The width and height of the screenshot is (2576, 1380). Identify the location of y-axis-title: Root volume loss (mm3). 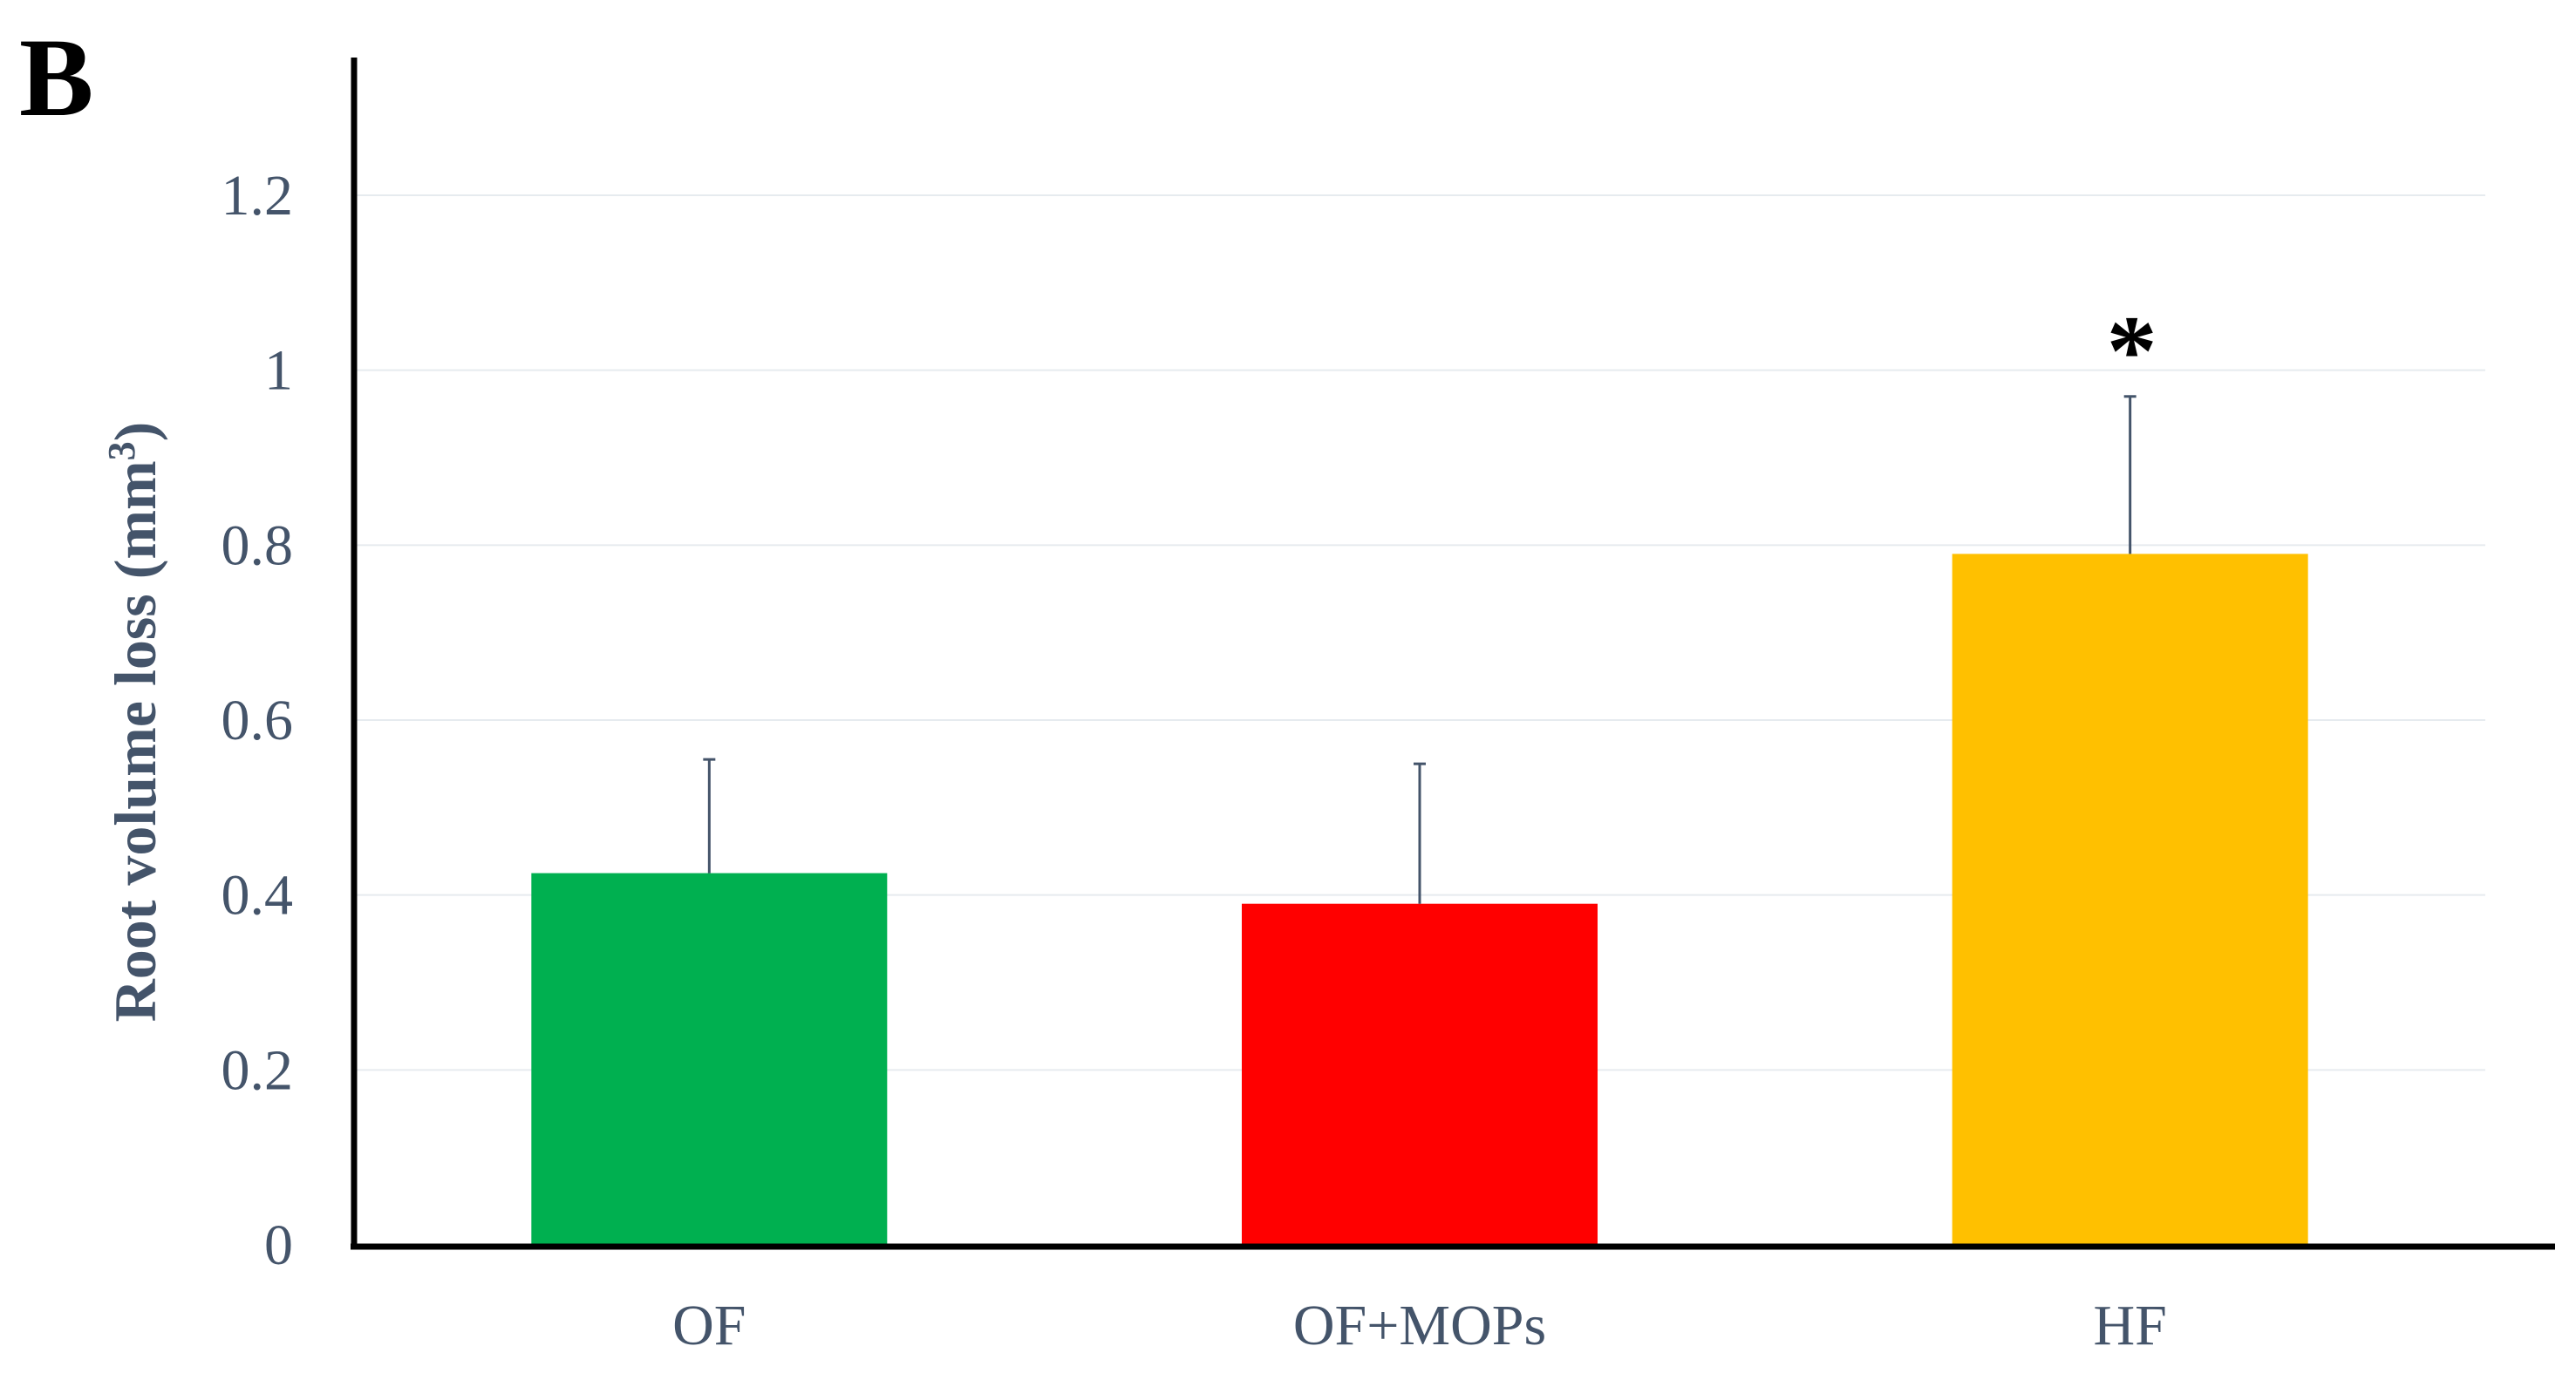
(134, 723).